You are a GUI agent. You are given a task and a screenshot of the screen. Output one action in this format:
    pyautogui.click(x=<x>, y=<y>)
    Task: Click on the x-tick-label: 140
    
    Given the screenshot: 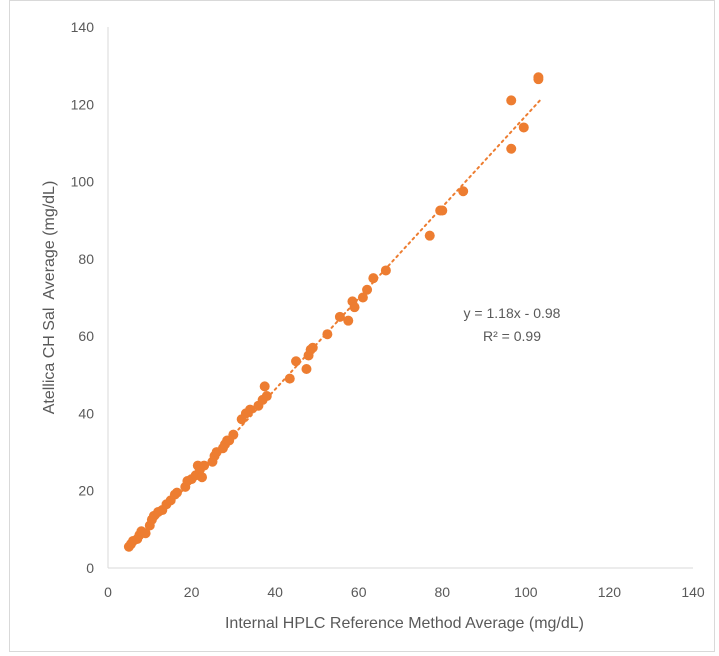 What is the action you would take?
    pyautogui.click(x=693, y=592)
    